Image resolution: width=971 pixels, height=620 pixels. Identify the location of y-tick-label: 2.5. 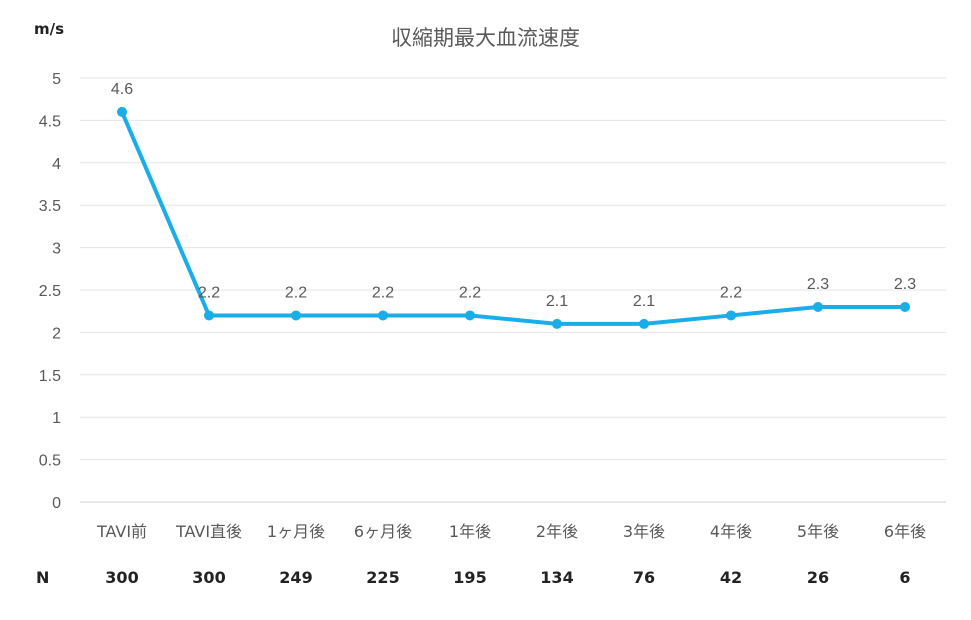
(50, 291).